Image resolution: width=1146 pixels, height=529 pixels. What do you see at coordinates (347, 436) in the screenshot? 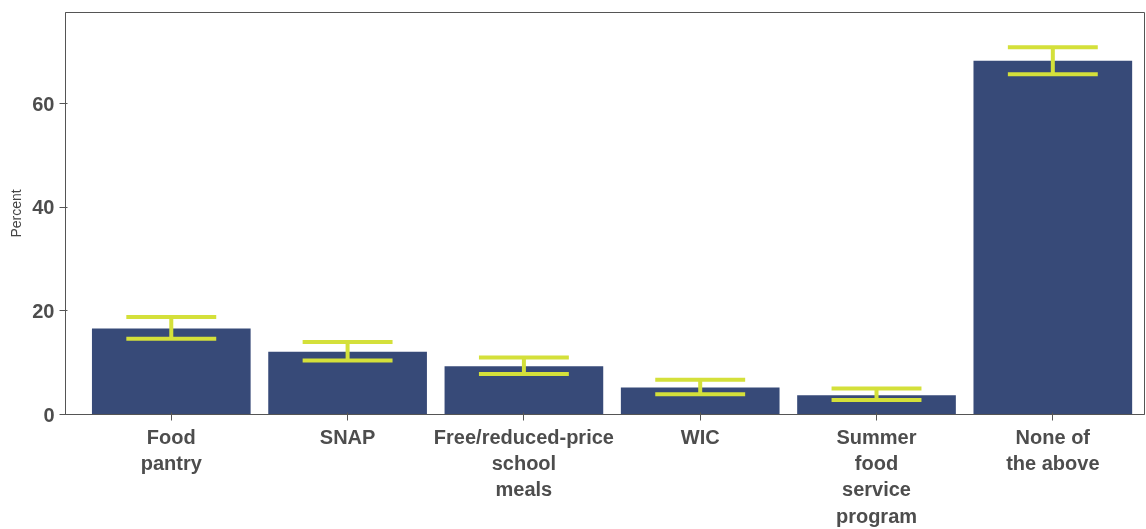
I see `x-tick-label: SNAP` at bounding box center [347, 436].